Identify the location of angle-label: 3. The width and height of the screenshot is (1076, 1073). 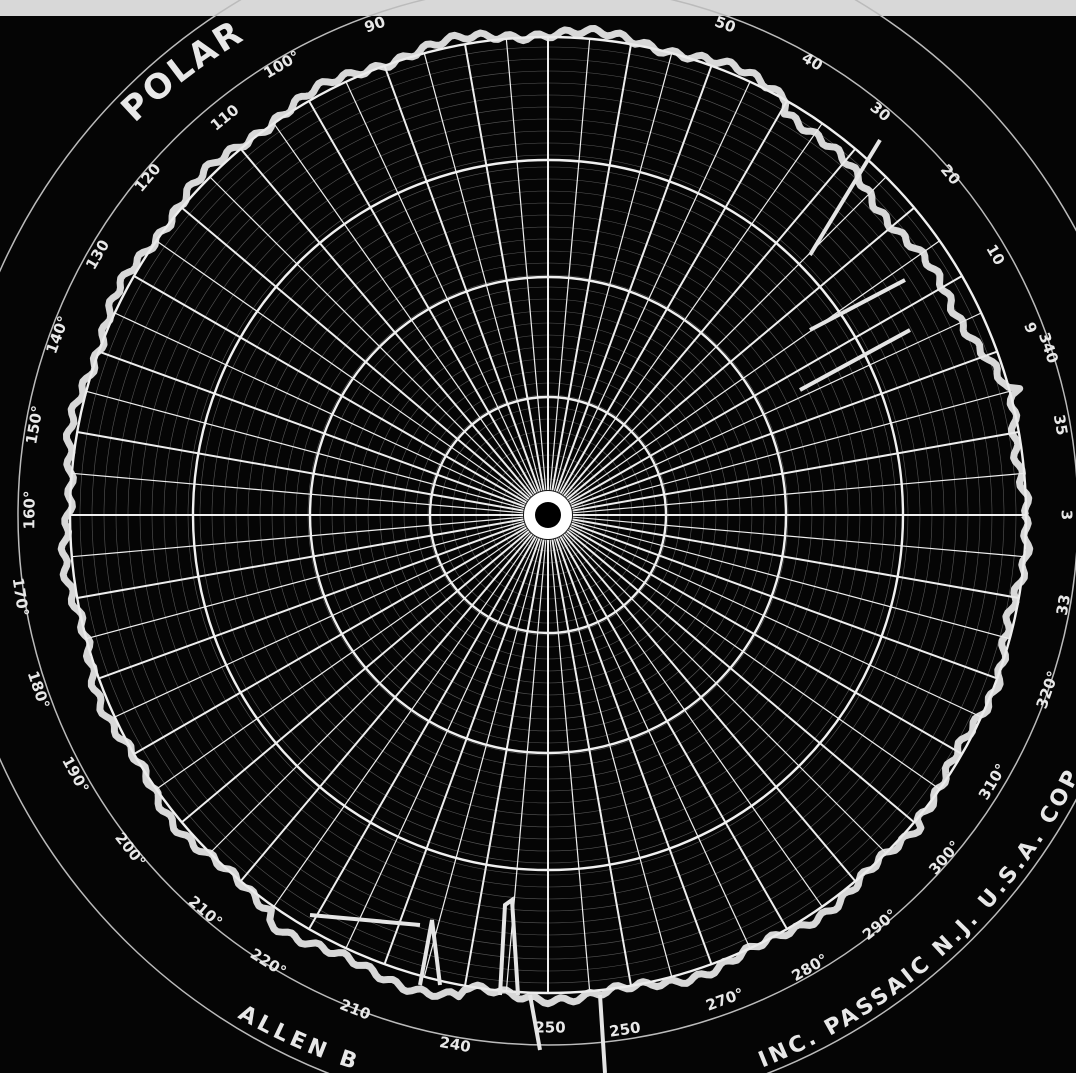
(1067, 515).